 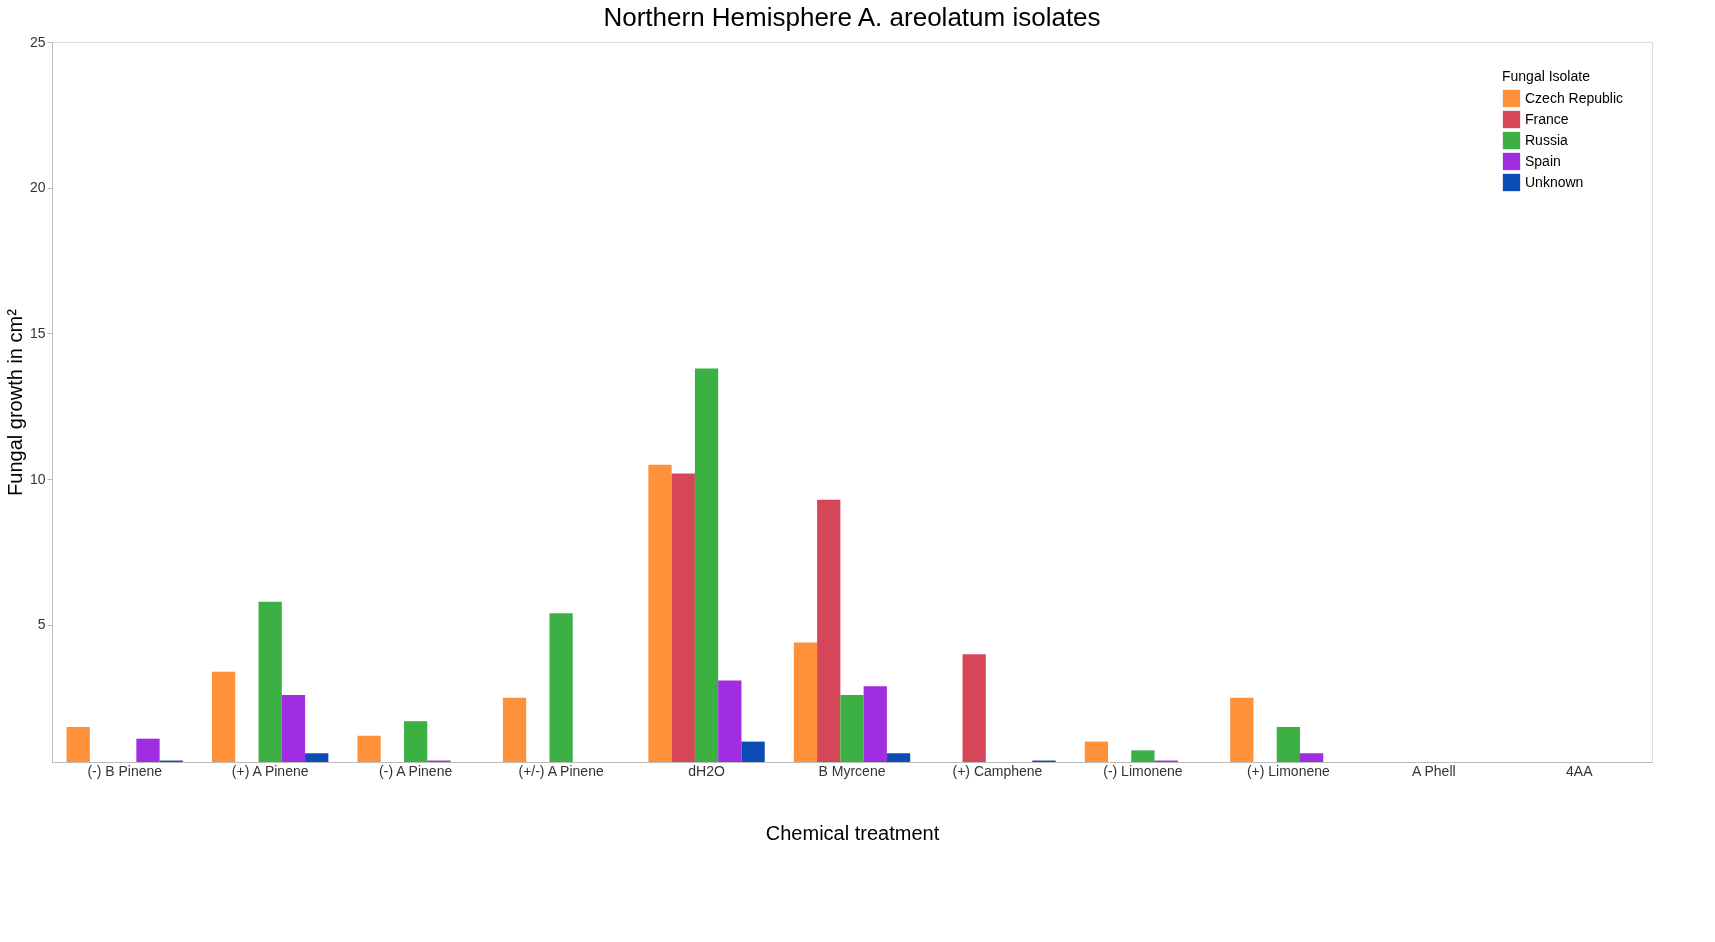 I want to click on x-tick-label: (+/-) A Pinene, so click(x=561, y=770).